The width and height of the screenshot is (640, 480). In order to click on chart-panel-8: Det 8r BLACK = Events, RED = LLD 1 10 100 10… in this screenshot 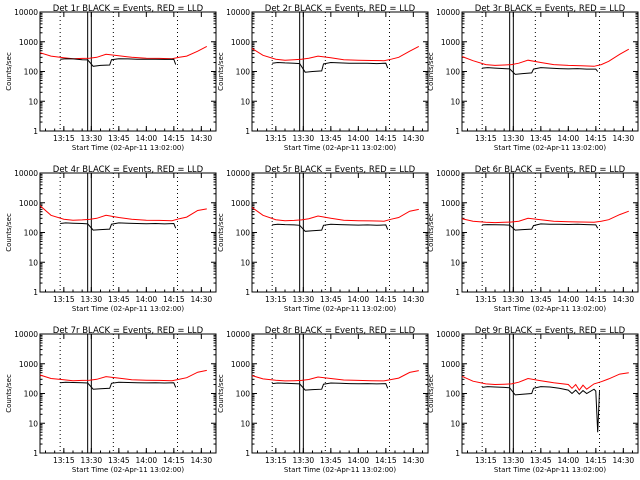, I will do `click(323, 400)`.